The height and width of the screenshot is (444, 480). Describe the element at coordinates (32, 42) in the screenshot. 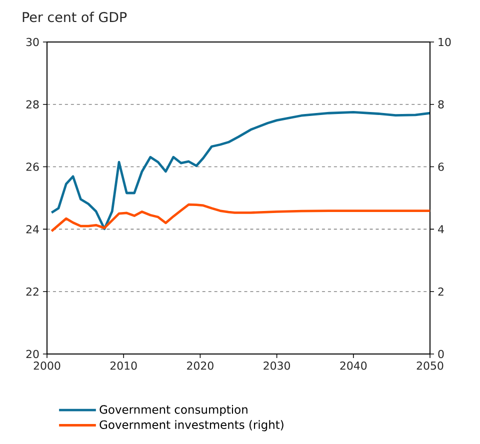

I see `y-tick-label: 30` at that location.